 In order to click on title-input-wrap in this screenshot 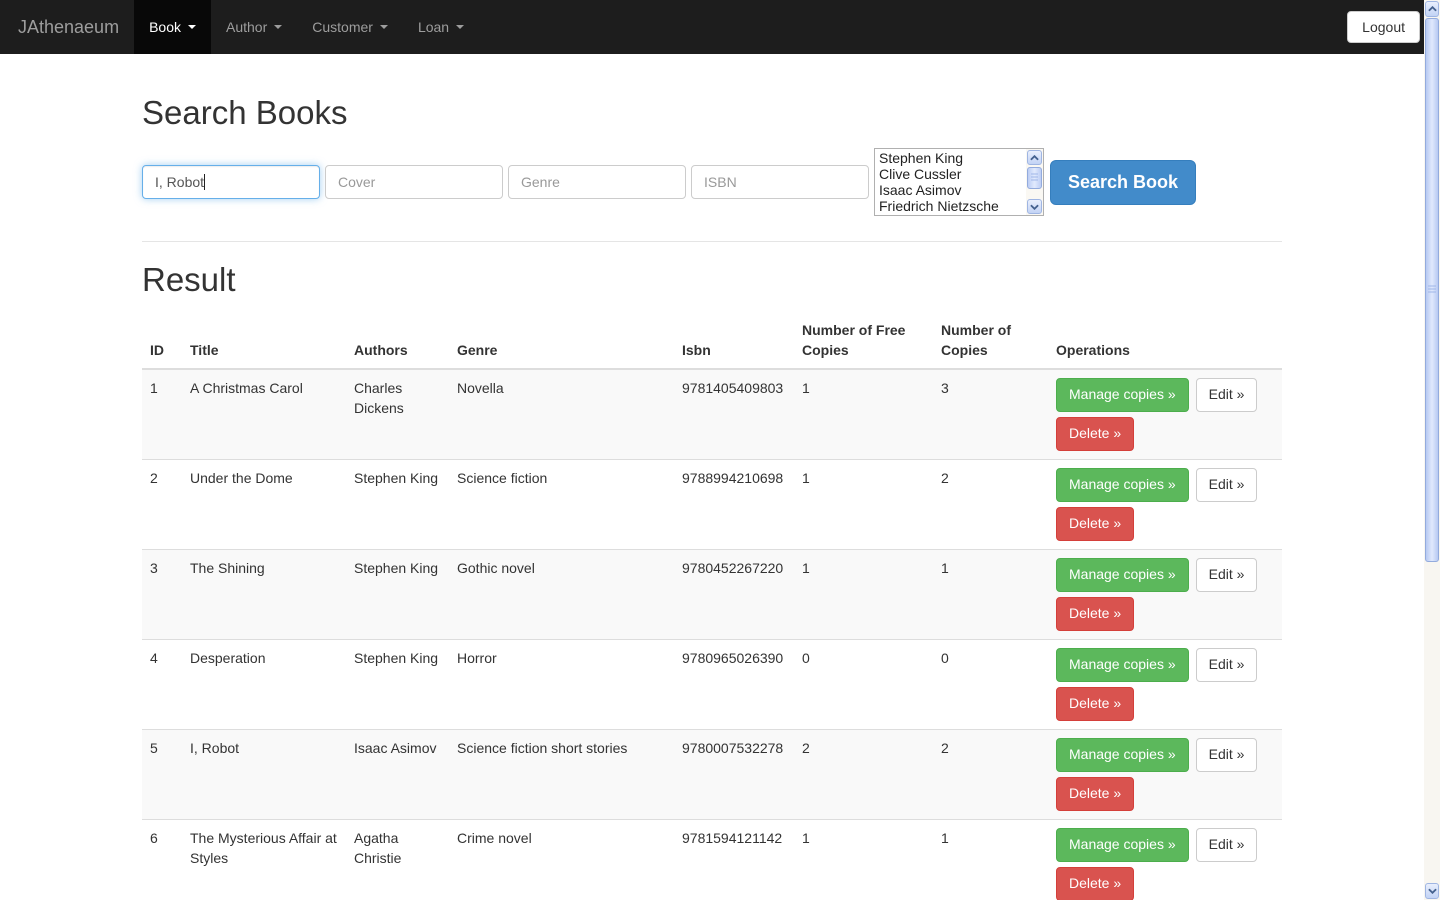, I will do `click(231, 182)`.